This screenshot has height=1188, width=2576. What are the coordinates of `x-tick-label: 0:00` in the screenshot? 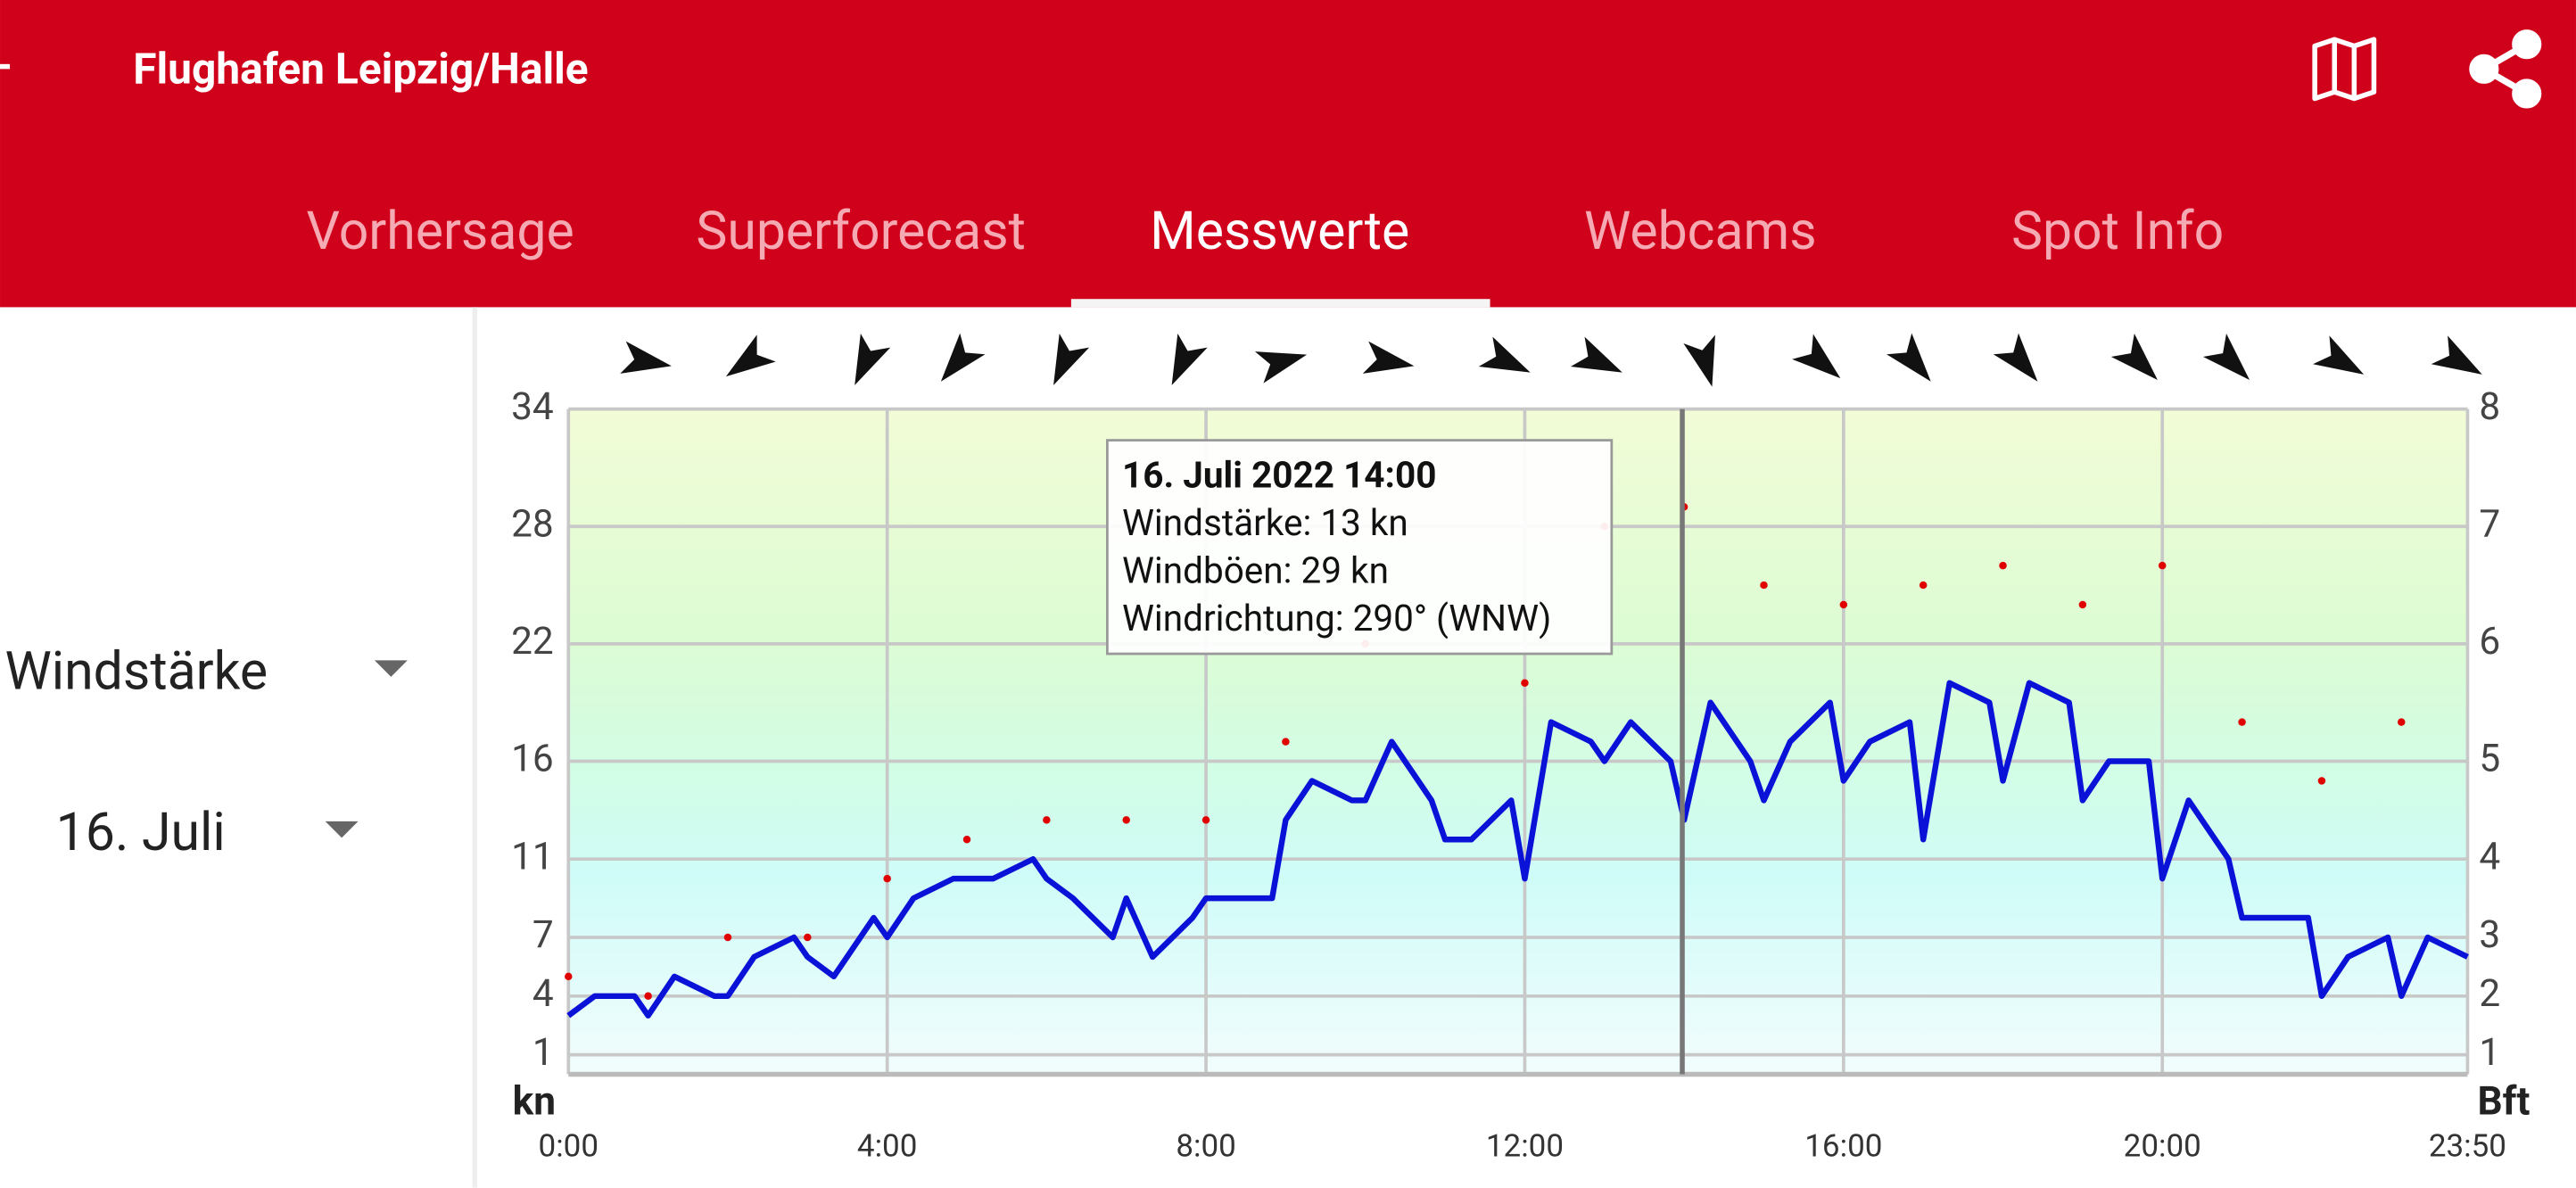 It's located at (569, 1146).